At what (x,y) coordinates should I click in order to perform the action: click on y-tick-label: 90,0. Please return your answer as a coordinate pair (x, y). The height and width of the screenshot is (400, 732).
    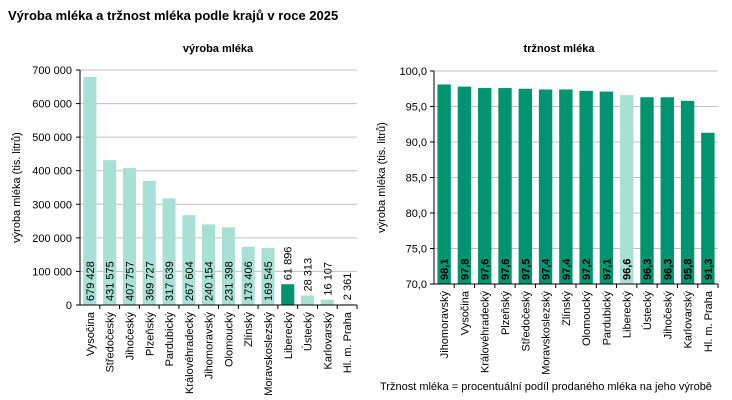
    Looking at the image, I should click on (416, 143).